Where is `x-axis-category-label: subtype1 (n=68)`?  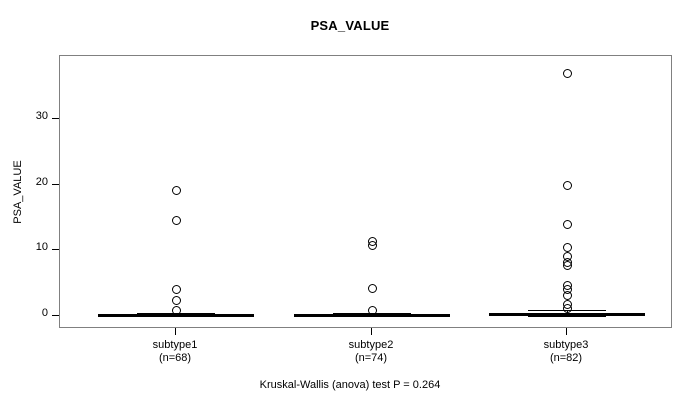 x-axis-category-label: subtype1 (n=68) is located at coordinates (175, 352).